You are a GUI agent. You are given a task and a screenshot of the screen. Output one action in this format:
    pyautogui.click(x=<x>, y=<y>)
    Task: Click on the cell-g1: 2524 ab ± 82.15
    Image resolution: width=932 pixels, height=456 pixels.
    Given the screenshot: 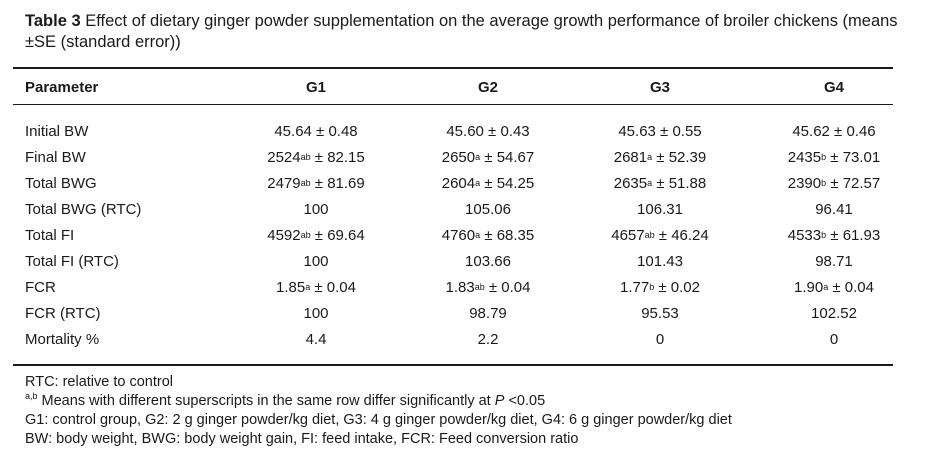 What is the action you would take?
    pyautogui.click(x=316, y=157)
    